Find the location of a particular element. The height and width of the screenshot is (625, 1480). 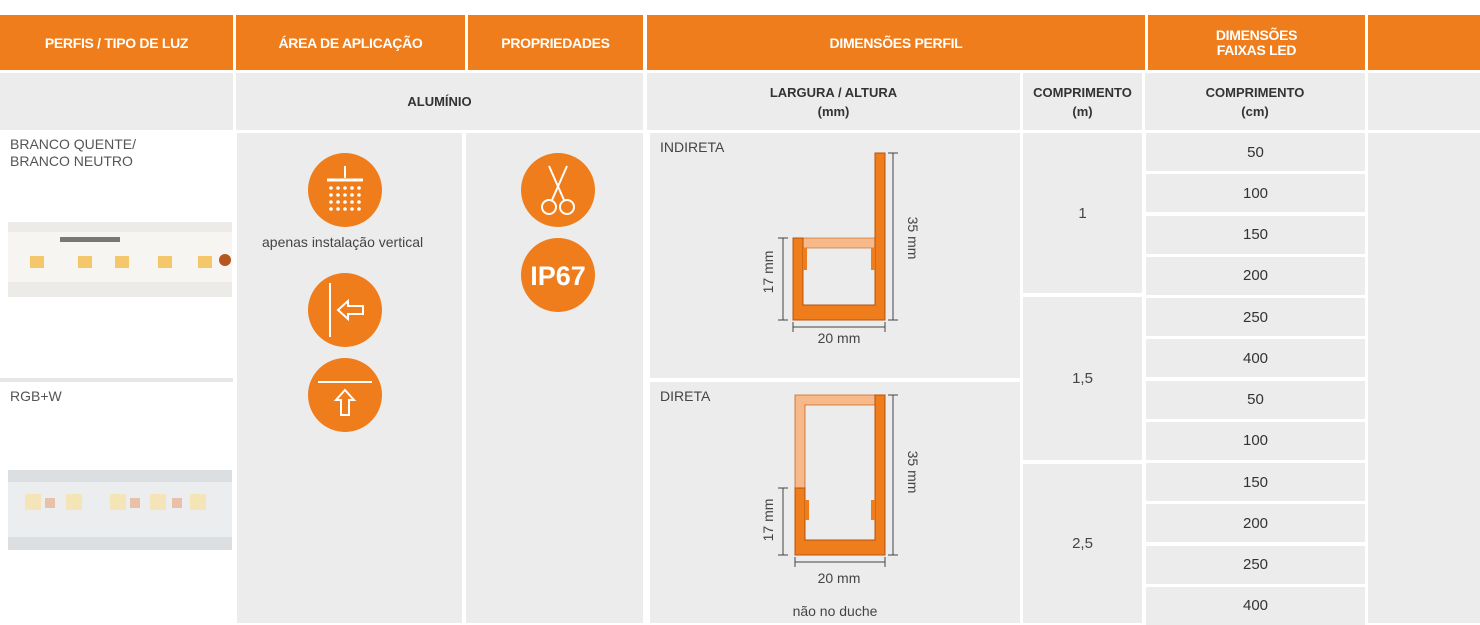

scissors-icon is located at coordinates (558, 190).